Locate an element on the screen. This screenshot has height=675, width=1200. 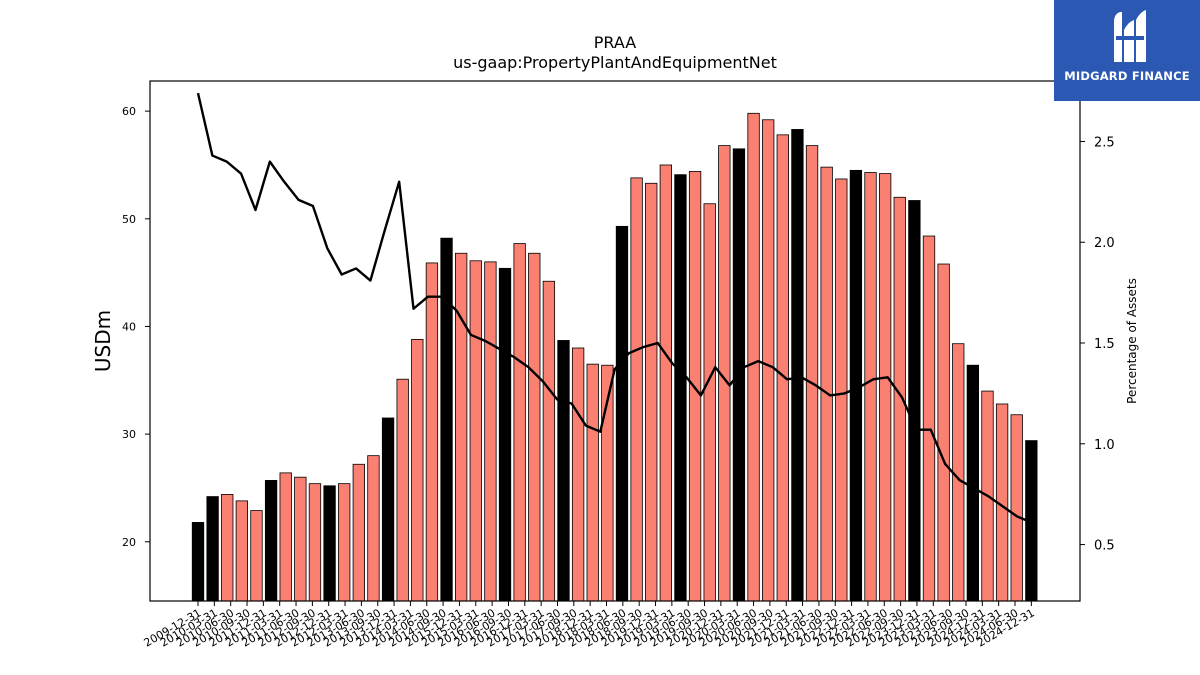
chart-title: PRAA is located at coordinates (615, 42).